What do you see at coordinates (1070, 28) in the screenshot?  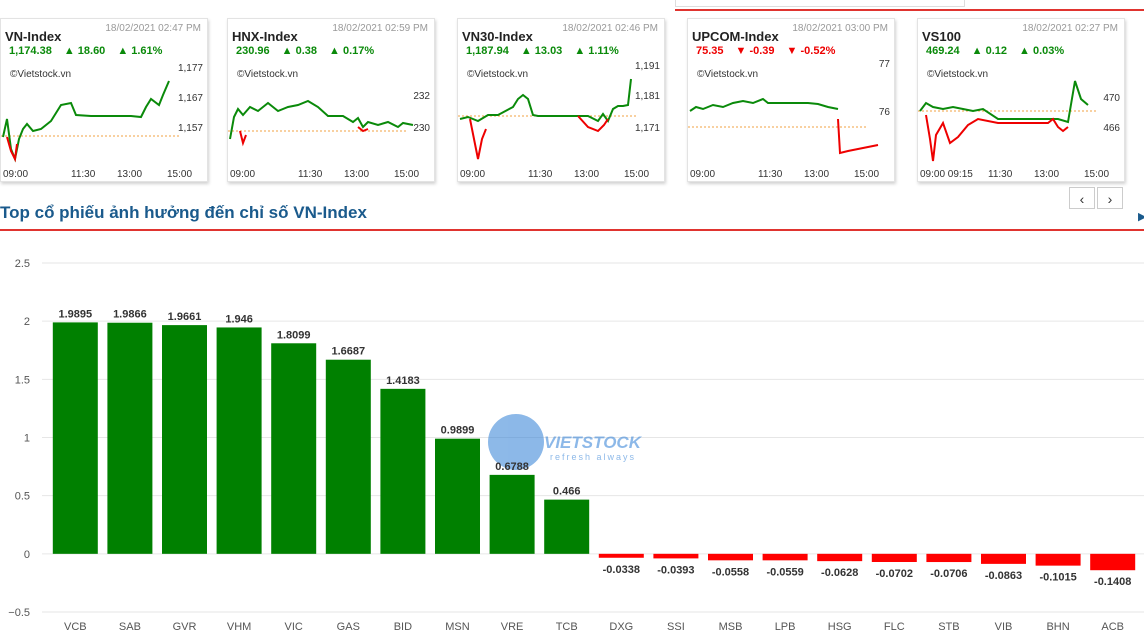 I see `index-timestamp: 18/02/2021 02:27 PM` at bounding box center [1070, 28].